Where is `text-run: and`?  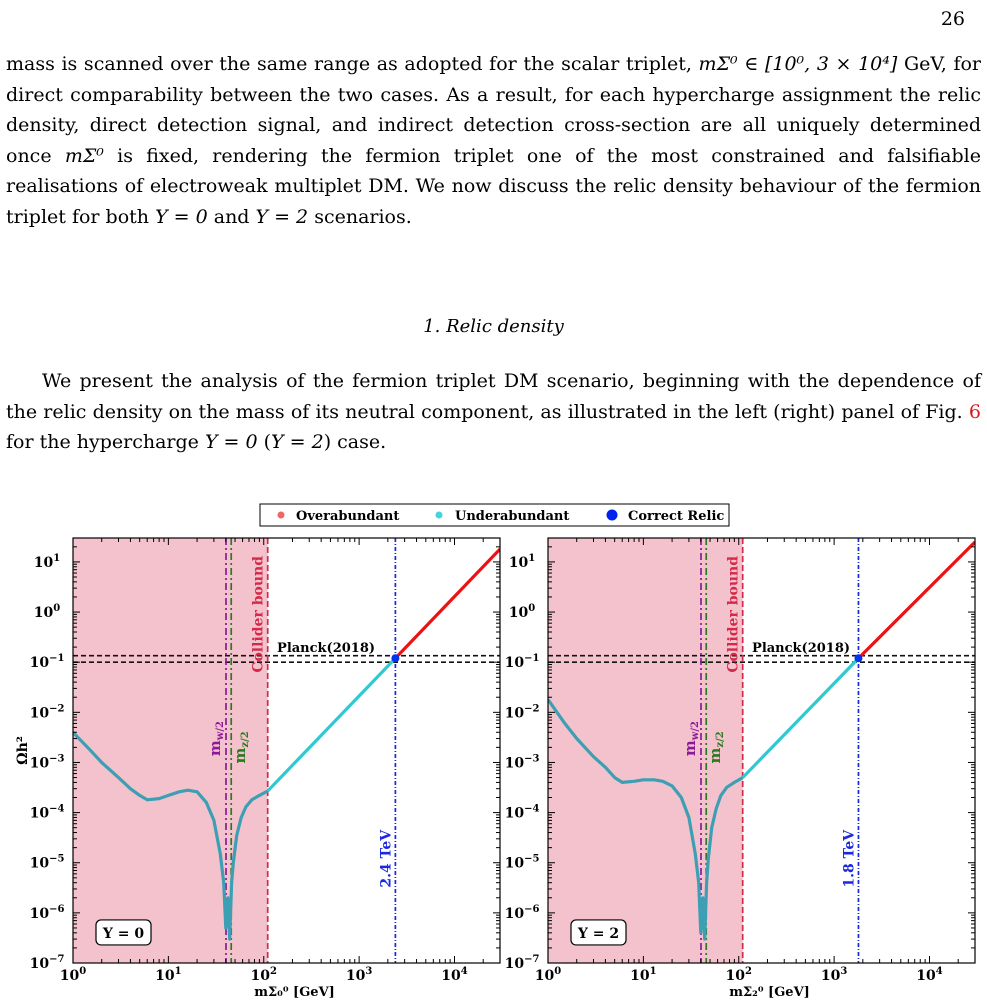
text-run: and is located at coordinates (231, 216).